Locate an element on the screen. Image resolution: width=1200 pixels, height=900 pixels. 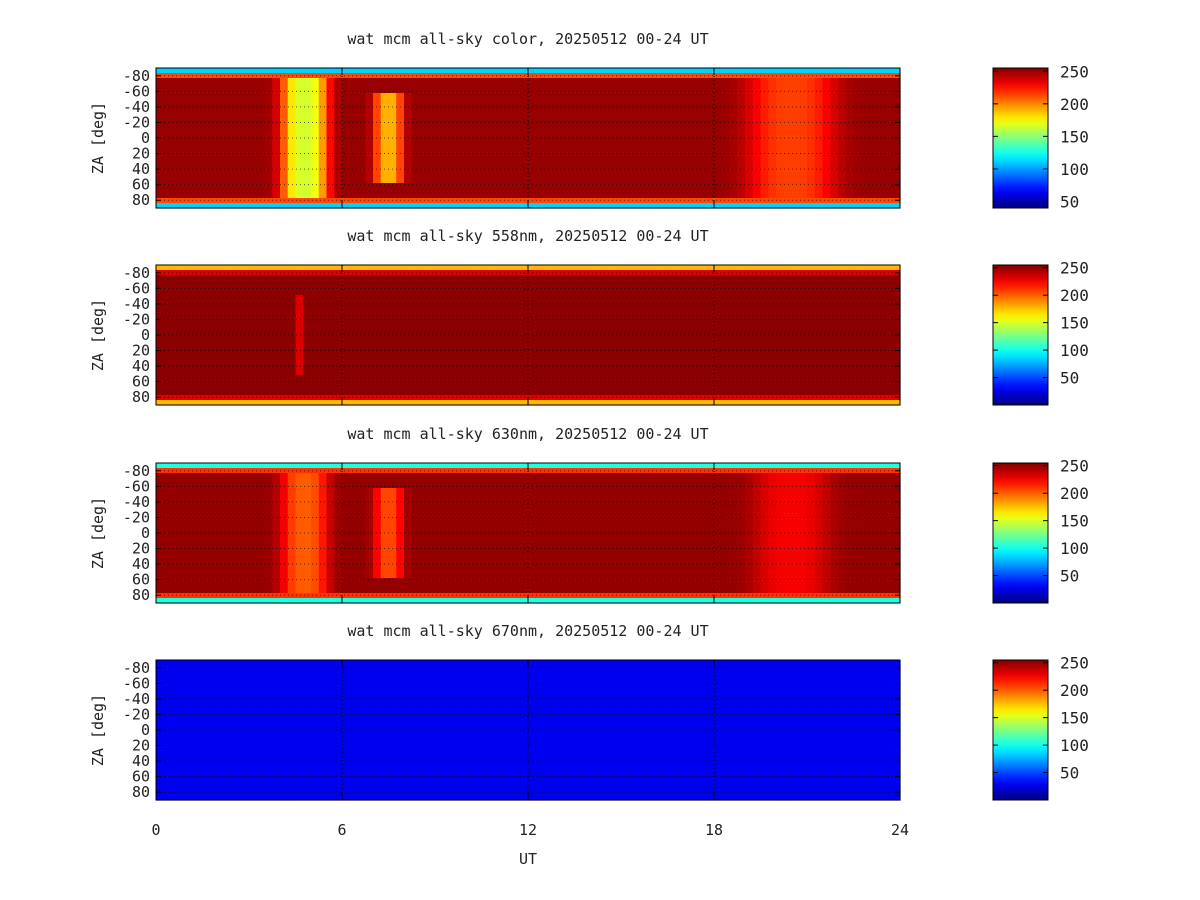
y-tick-label: 0 is located at coordinates (145, 138).